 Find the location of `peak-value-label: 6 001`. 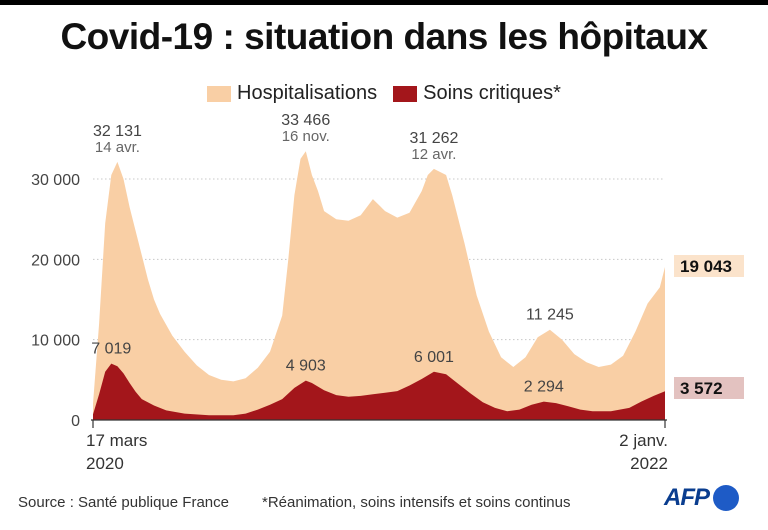

peak-value-label: 6 001 is located at coordinates (434, 357).